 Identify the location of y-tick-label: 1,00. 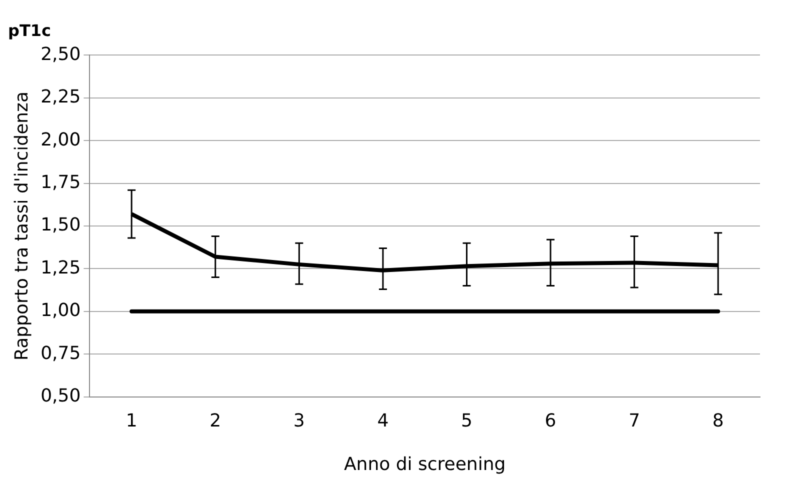
(60, 311).